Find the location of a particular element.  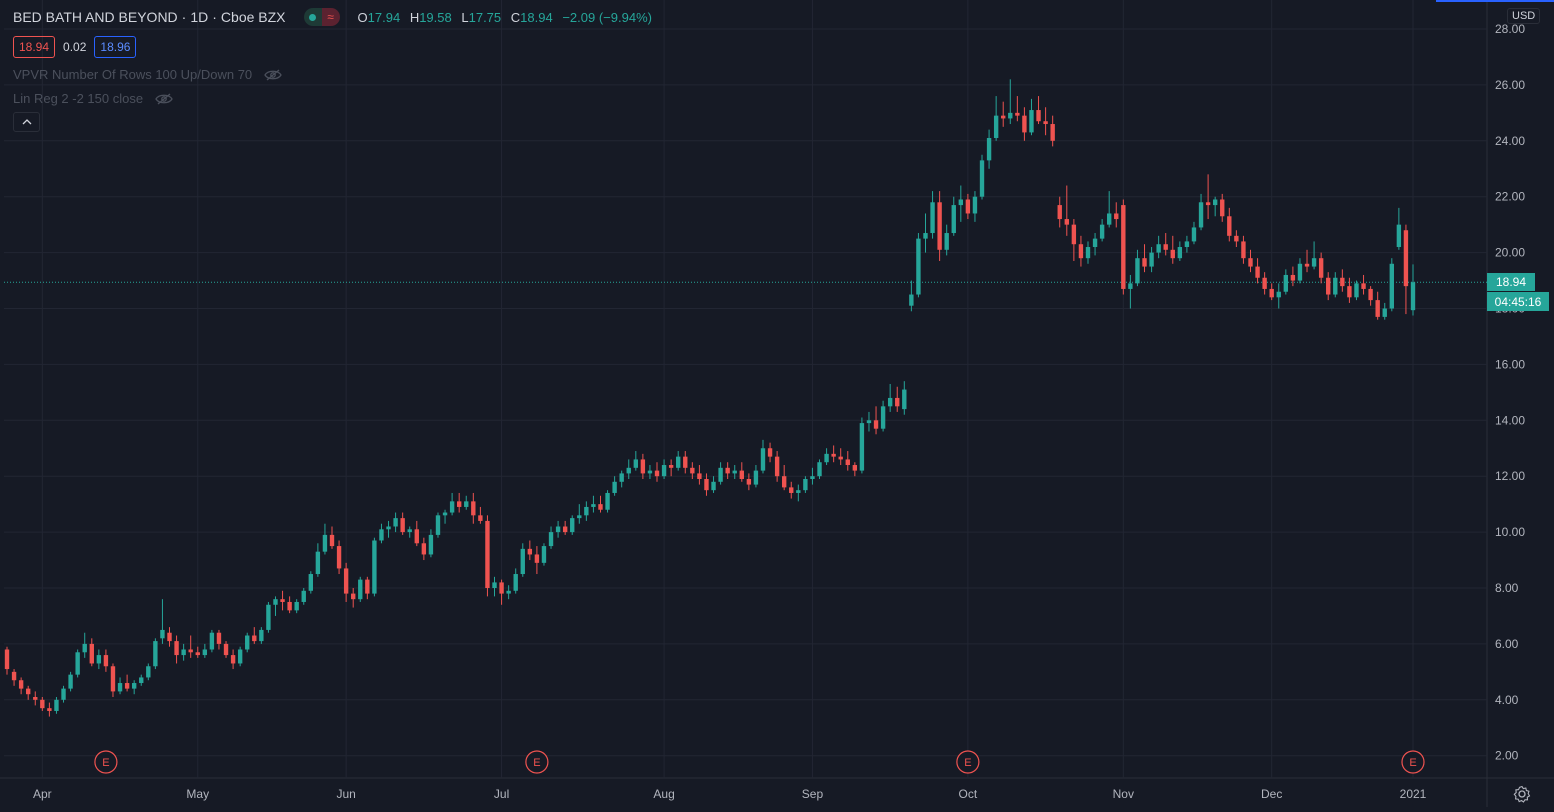

symbol-name: BED BATH AND BEYOND is located at coordinates (95, 17).